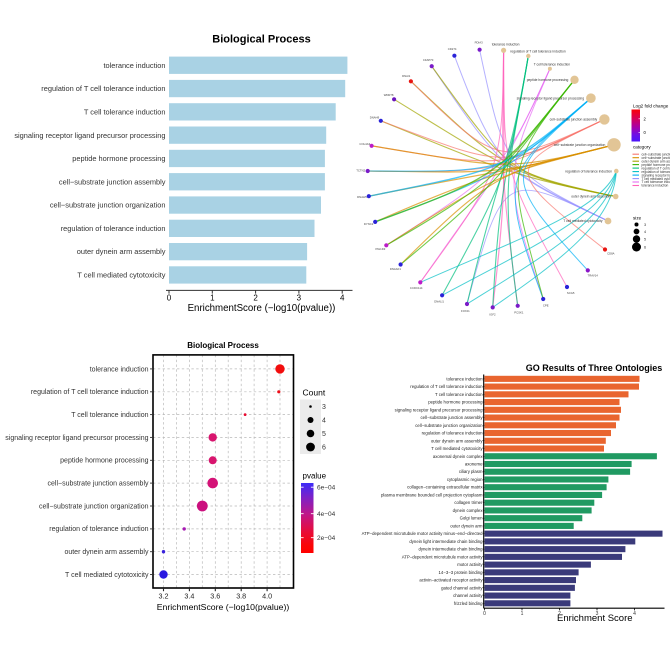  I want to click on svg-text: 4e−04, so click(326, 514).